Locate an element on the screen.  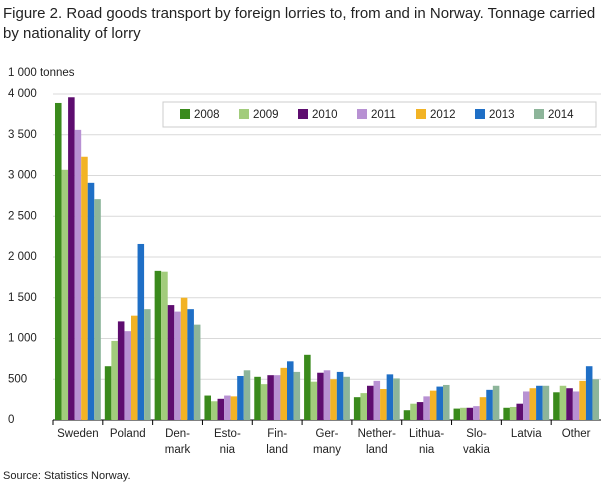
x-tick-label: Slo- is located at coordinates (476, 434).